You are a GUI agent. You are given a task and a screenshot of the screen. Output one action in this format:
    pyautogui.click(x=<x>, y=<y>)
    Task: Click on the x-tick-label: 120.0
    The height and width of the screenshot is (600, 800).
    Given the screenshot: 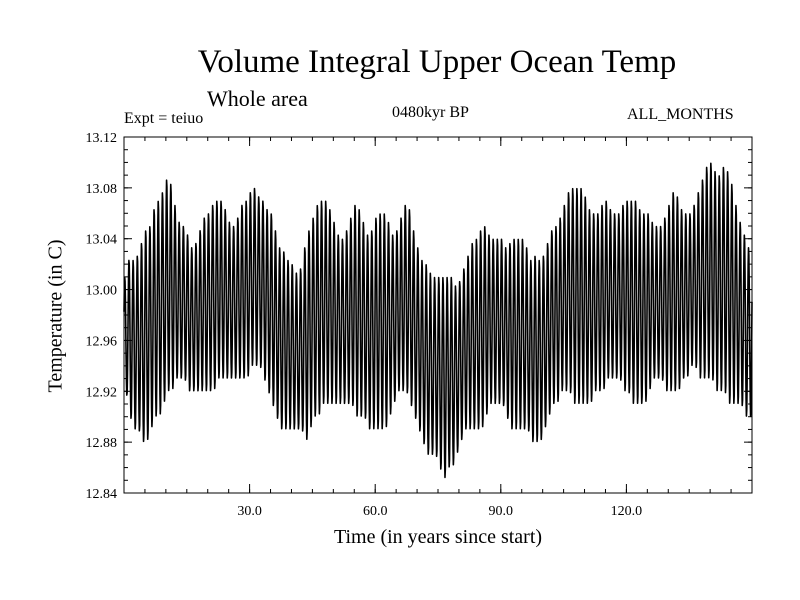 What is the action you would take?
    pyautogui.click(x=627, y=511)
    